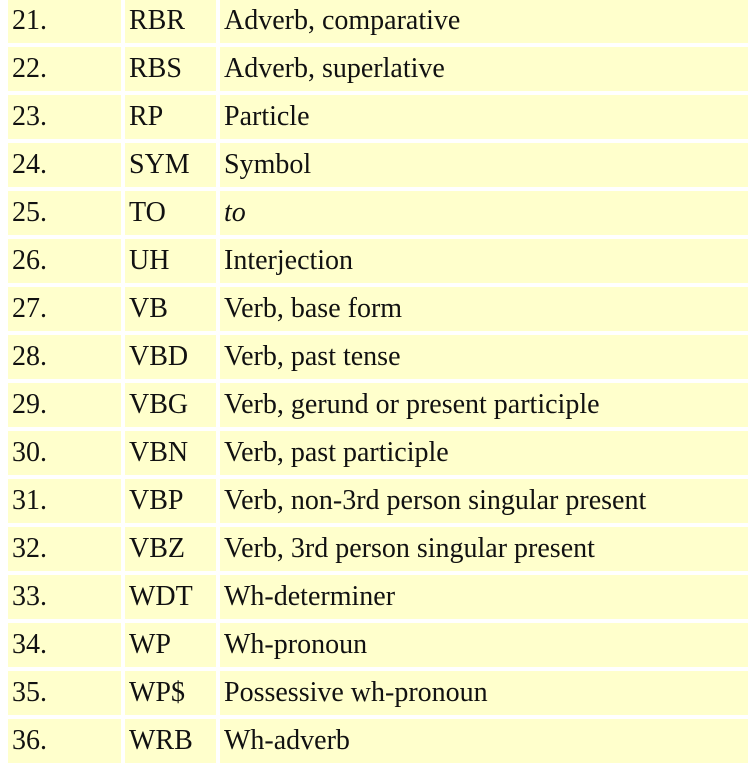 This screenshot has width=756, height=772. What do you see at coordinates (170, 309) in the screenshot?
I see `tag-cell: VB` at bounding box center [170, 309].